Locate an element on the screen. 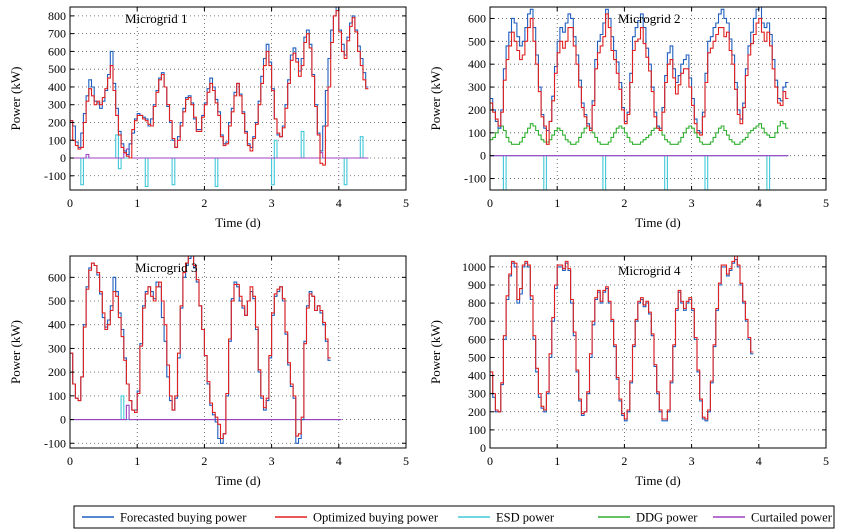 The image size is (841, 532). legend-box is located at coordinates (454, 517).